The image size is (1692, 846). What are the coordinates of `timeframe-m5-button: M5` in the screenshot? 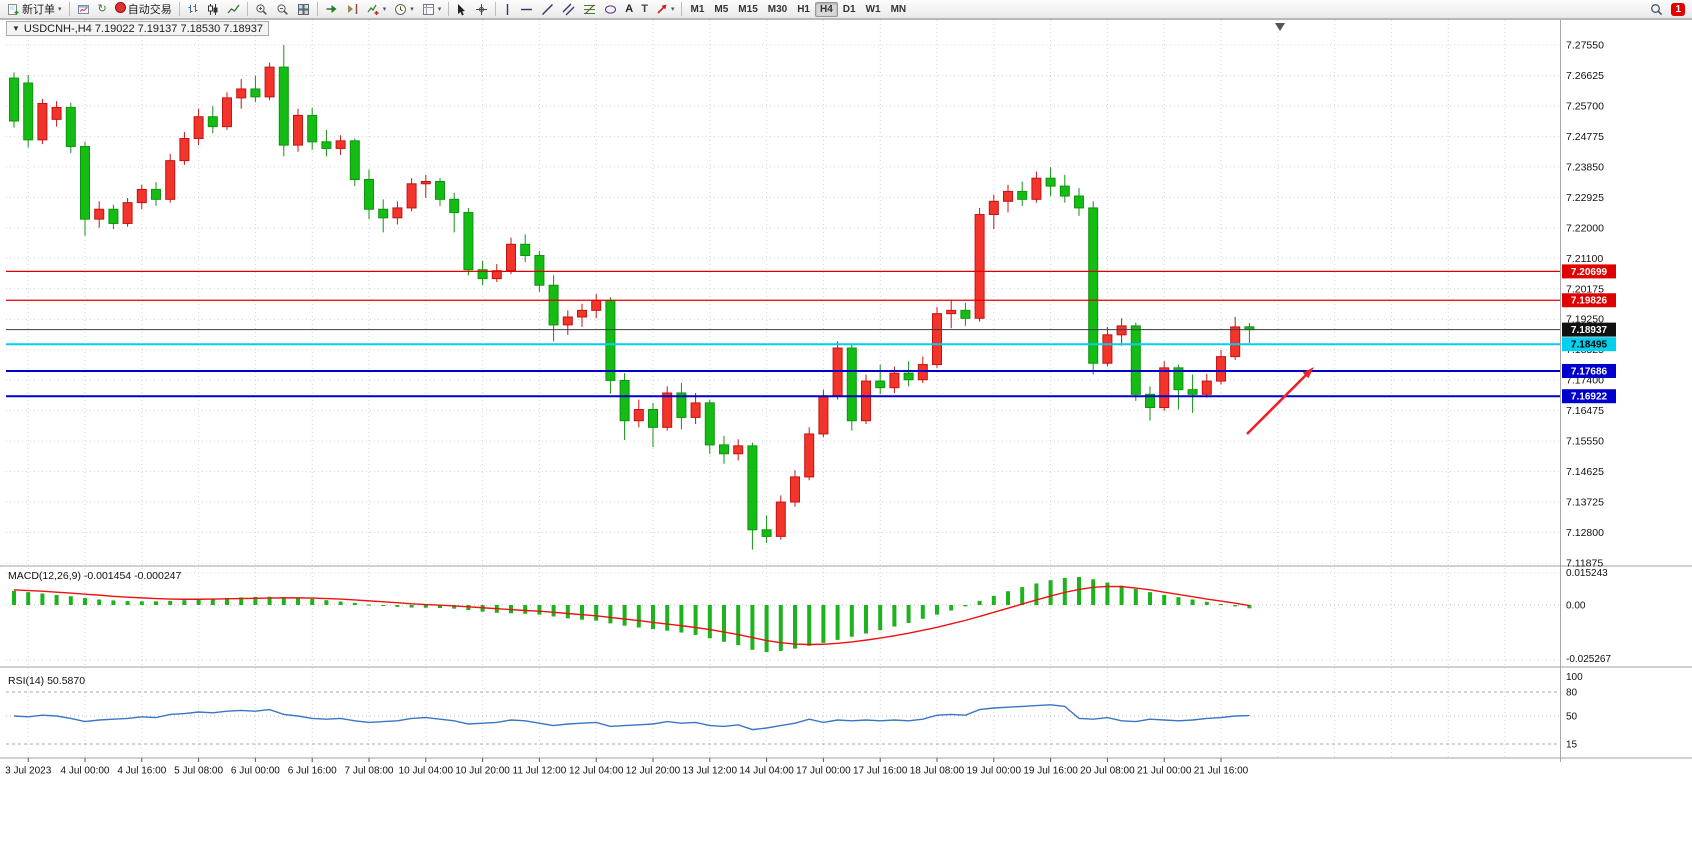 It's located at (721, 9).